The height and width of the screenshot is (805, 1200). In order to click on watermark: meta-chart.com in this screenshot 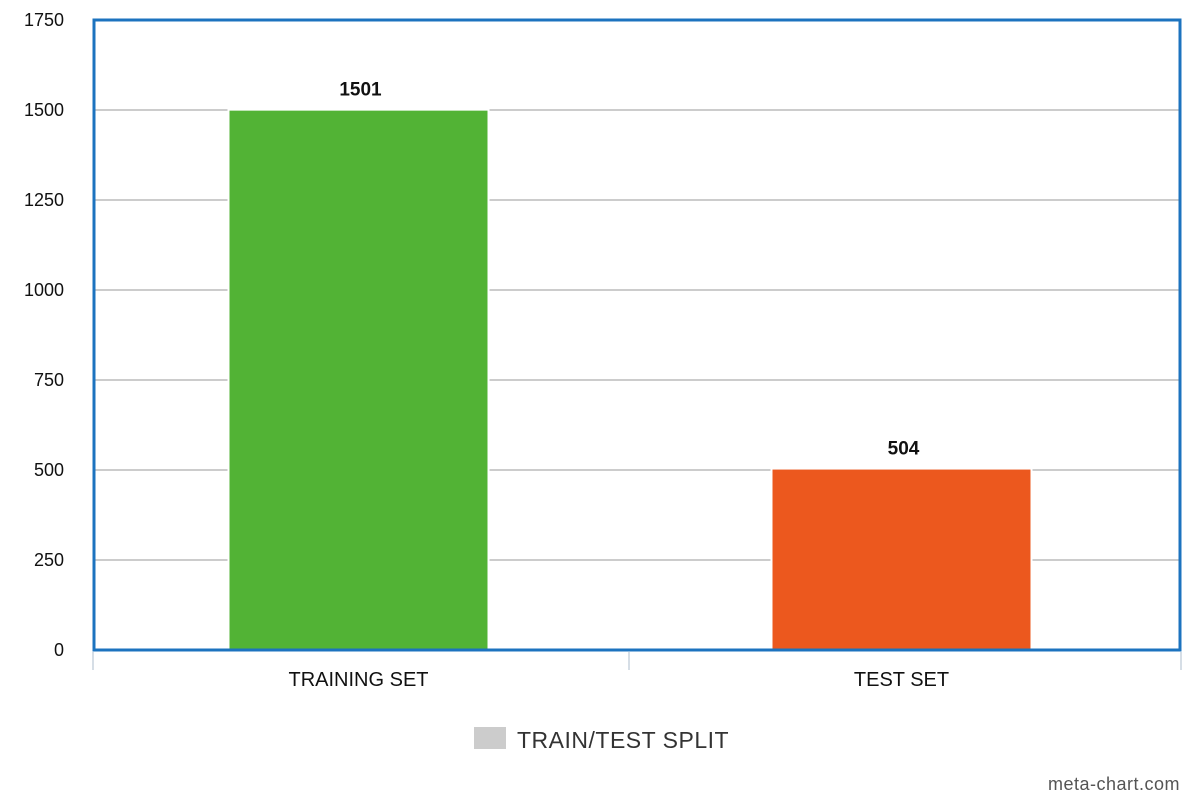, I will do `click(1114, 784)`.